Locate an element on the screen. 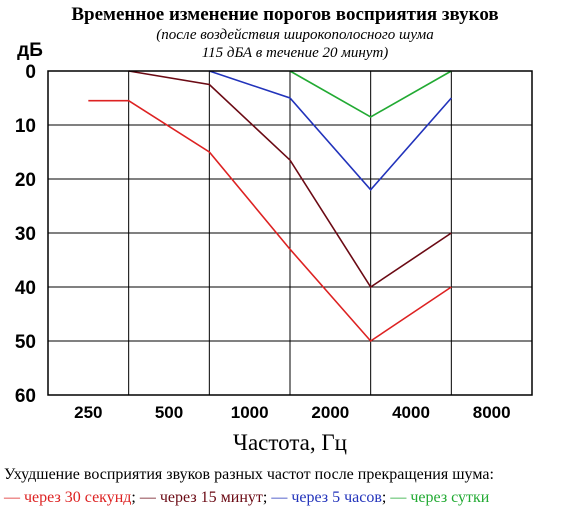  y-tick-labels: 0 10 20 30 40 50 60 is located at coordinates (25, 234).